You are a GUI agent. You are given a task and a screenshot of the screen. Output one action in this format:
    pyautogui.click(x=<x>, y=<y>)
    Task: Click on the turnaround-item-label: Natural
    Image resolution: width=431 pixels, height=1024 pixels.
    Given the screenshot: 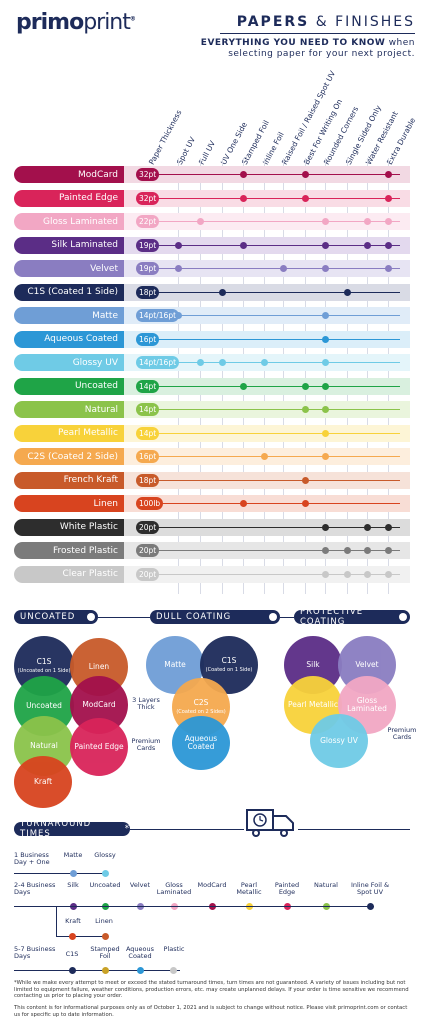 What is the action you would take?
    pyautogui.click(x=326, y=885)
    